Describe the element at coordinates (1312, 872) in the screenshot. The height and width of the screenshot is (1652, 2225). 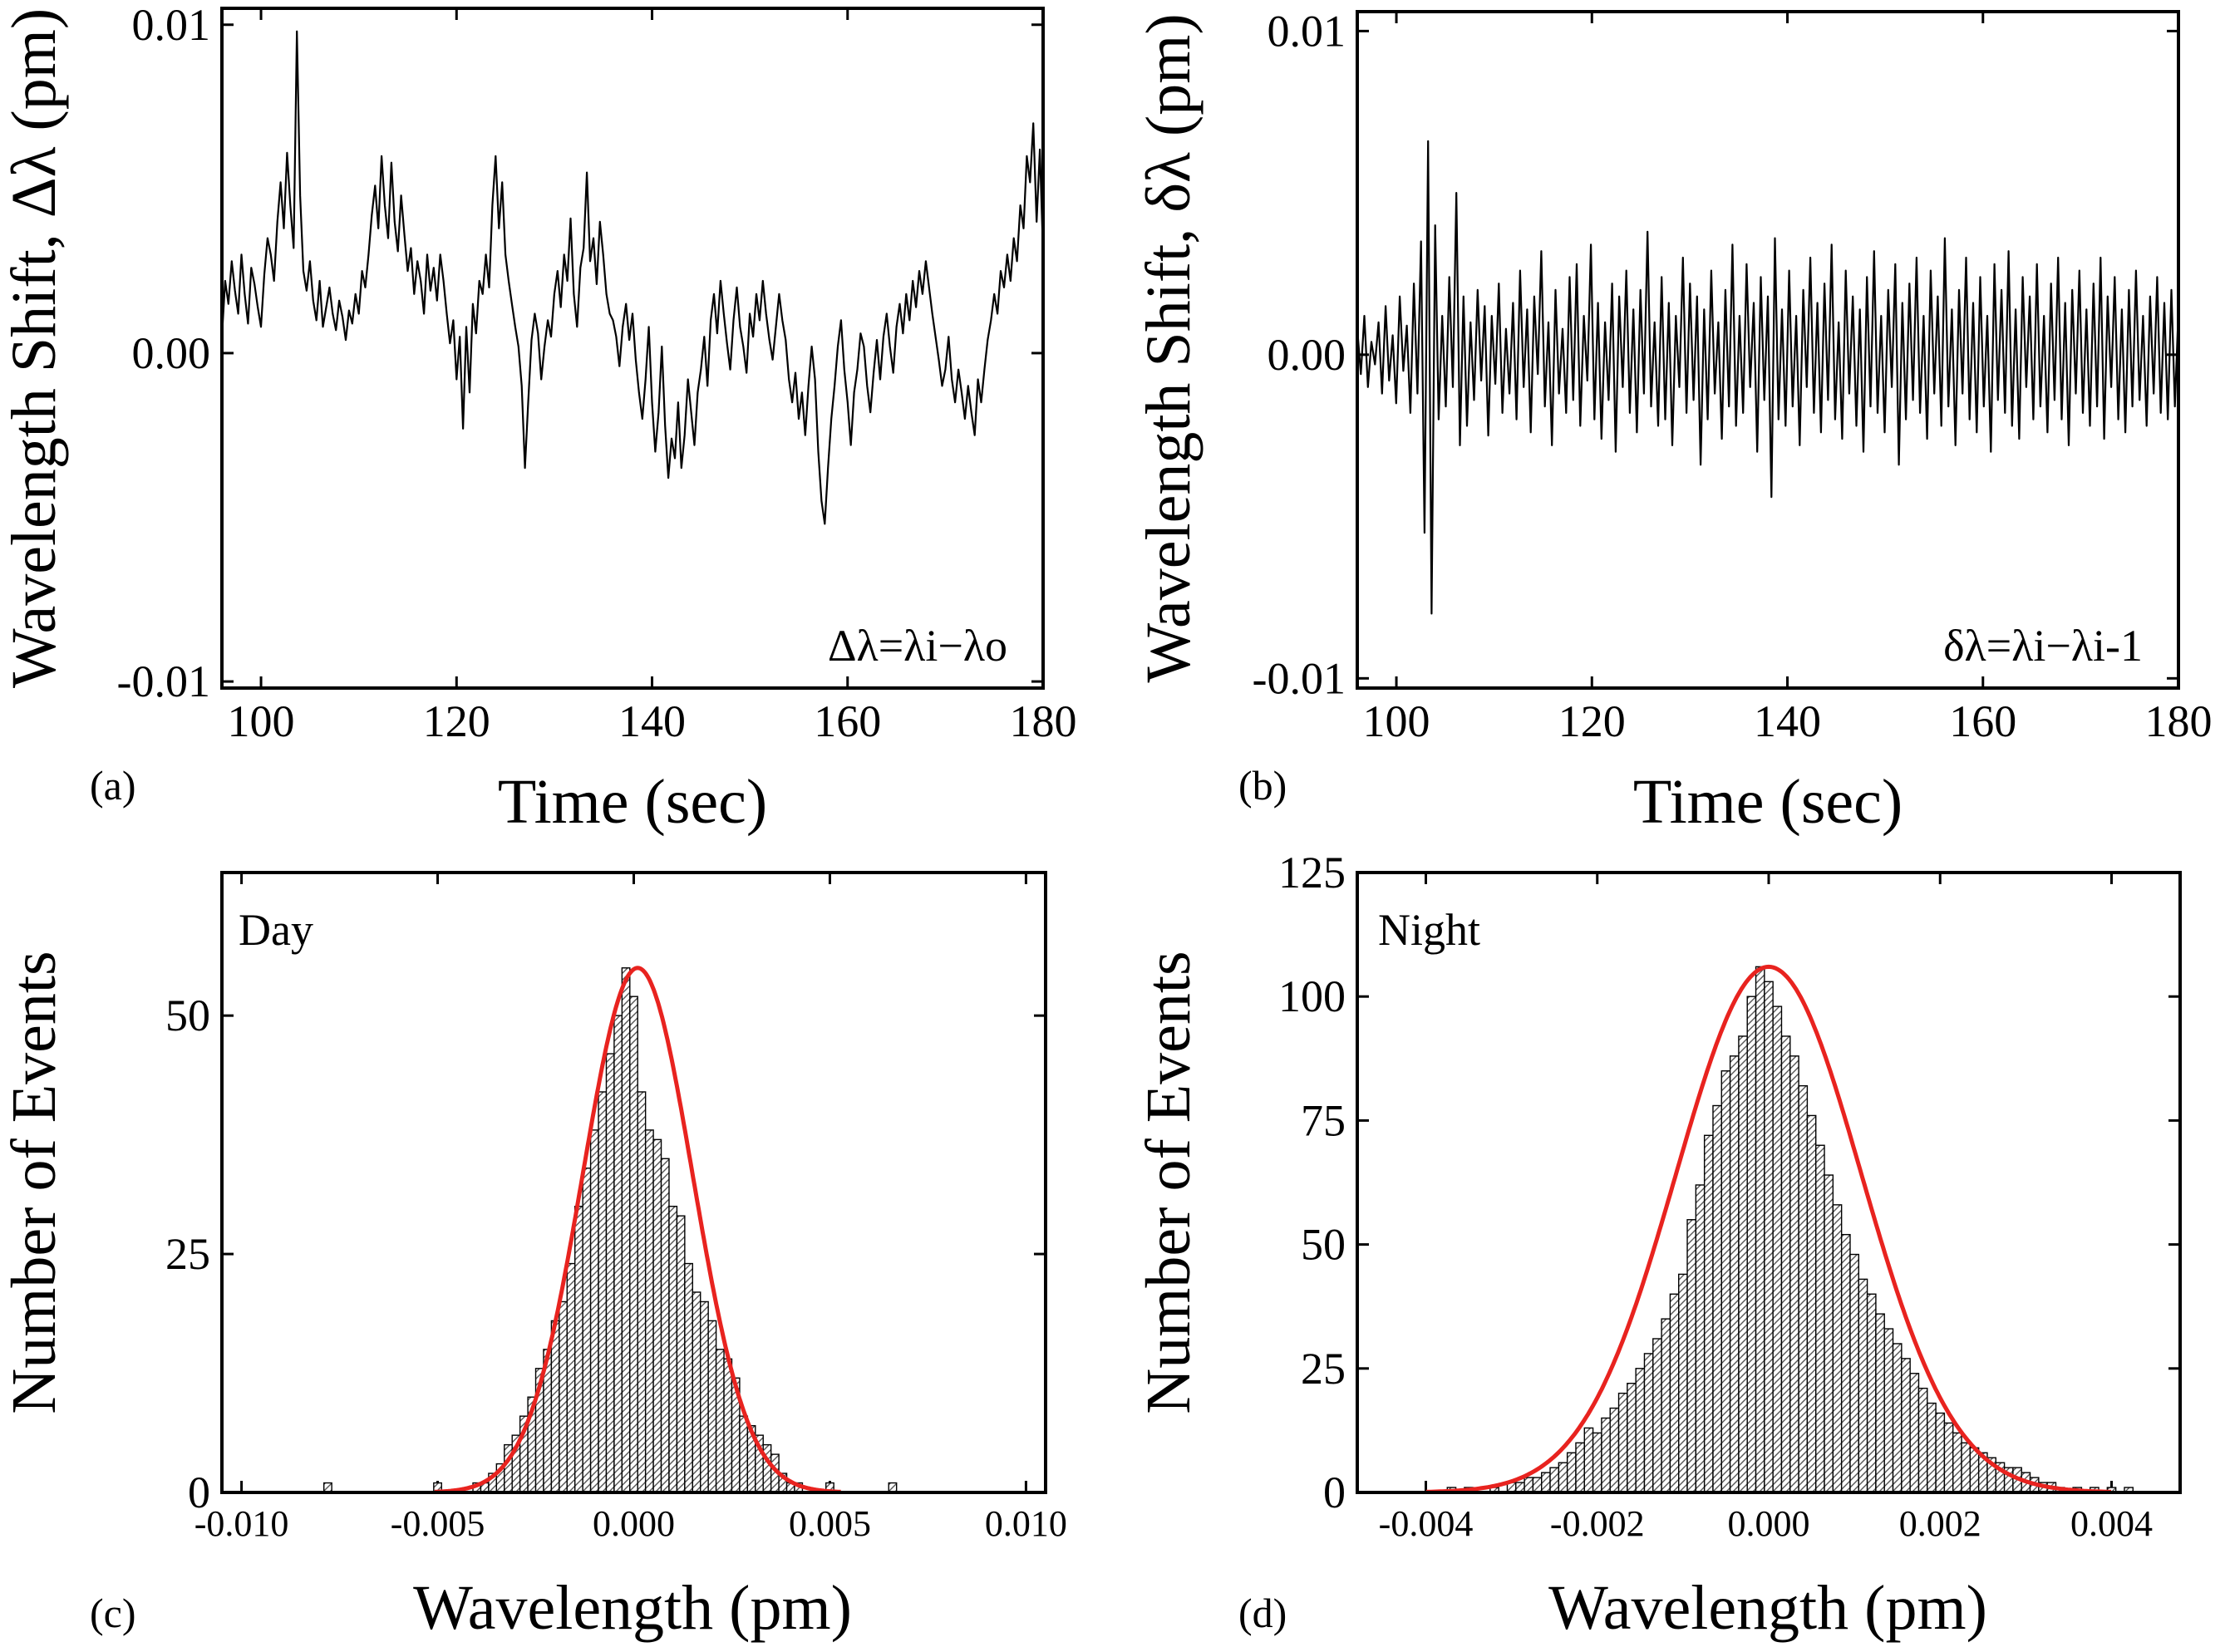
I see `y-tick-label: 125` at that location.